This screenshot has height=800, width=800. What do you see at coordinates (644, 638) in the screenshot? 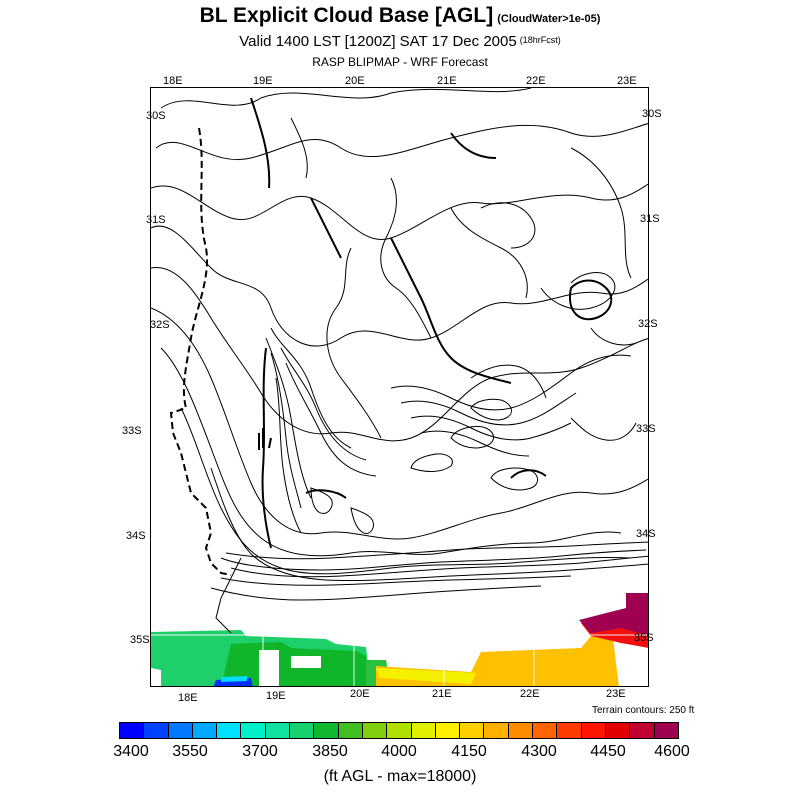
I see `right-lat-label: 35S` at bounding box center [644, 638].